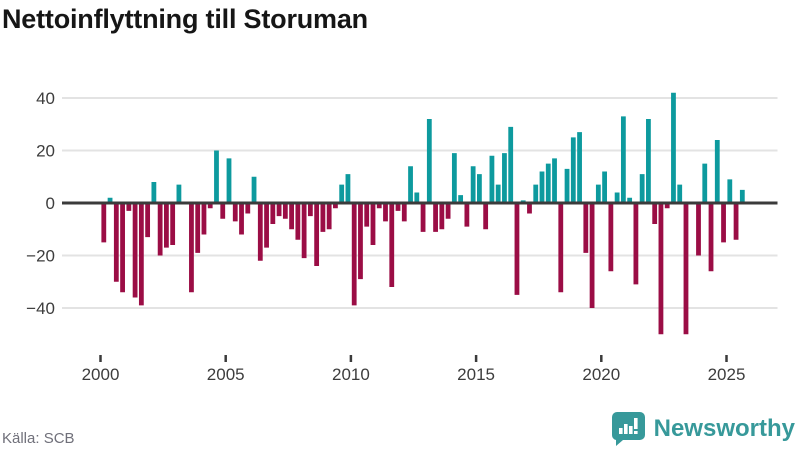 This screenshot has width=800, height=450. What do you see at coordinates (204, 219) in the screenshot?
I see `bar-2004q1` at bounding box center [204, 219].